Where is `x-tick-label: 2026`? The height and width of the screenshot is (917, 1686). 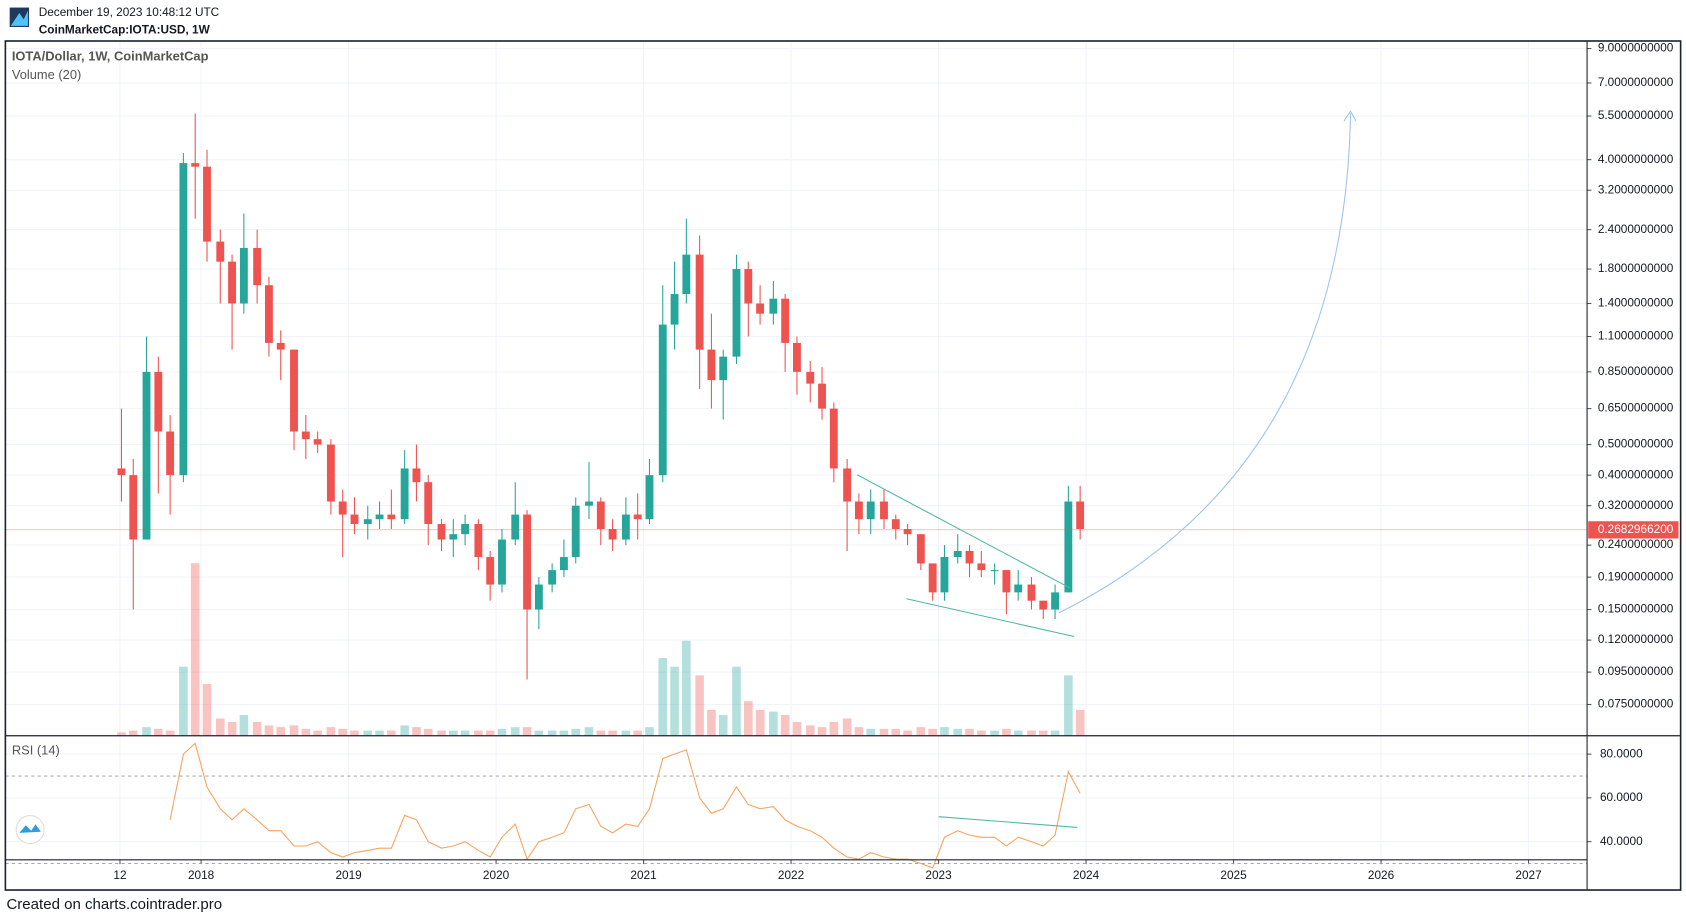 x-tick-label: 2026 is located at coordinates (1381, 875).